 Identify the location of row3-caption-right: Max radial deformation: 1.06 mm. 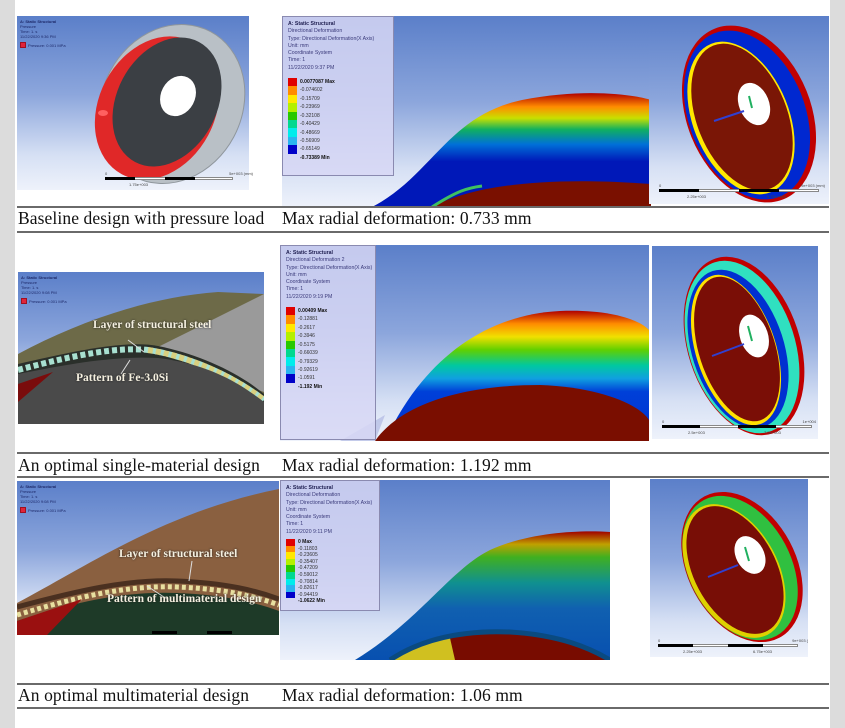
(402, 695).